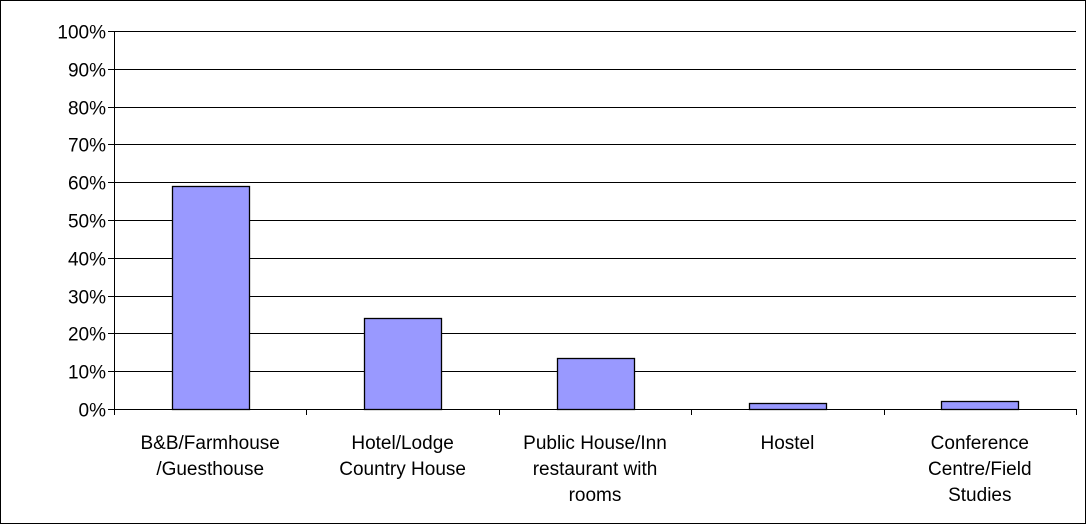  Describe the element at coordinates (87, 71) in the screenshot. I see `y-tick-label: 90%` at that location.